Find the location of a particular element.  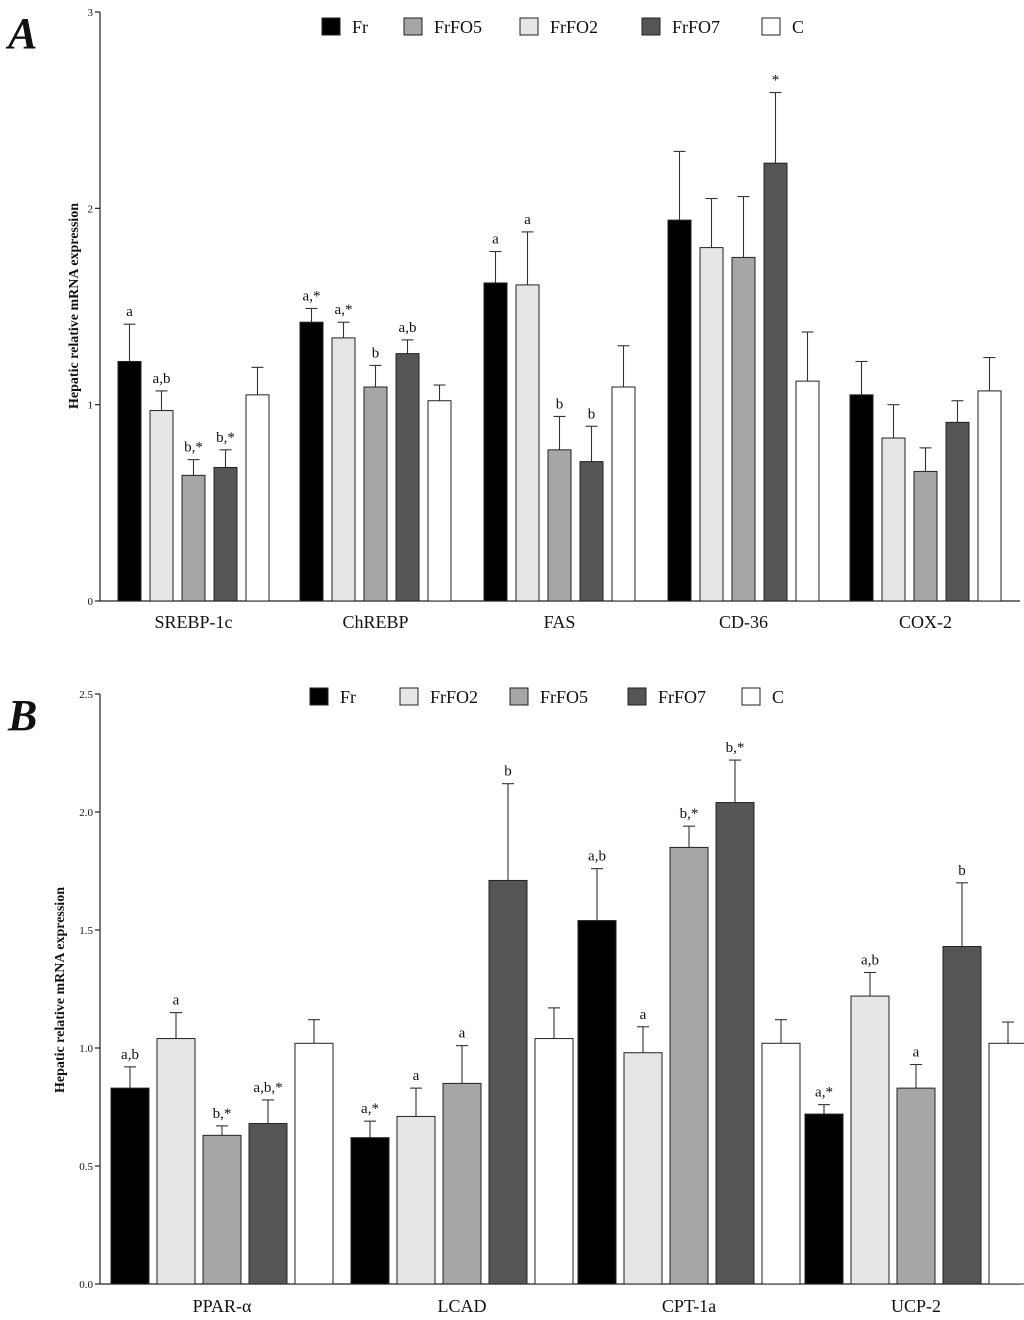

y-tick-label: 2.5 is located at coordinates (86, 695).